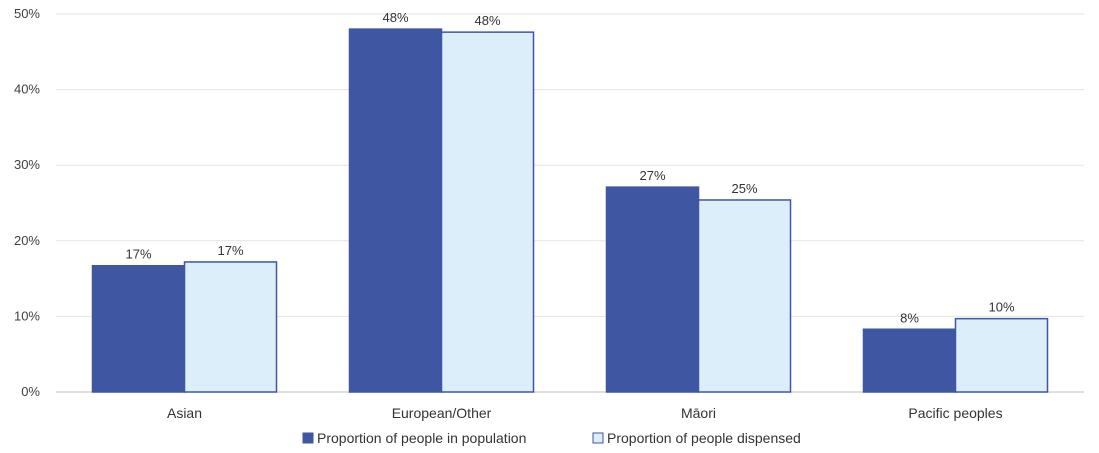  What do you see at coordinates (184, 413) in the screenshot?
I see `category-label-asian: Asian` at bounding box center [184, 413].